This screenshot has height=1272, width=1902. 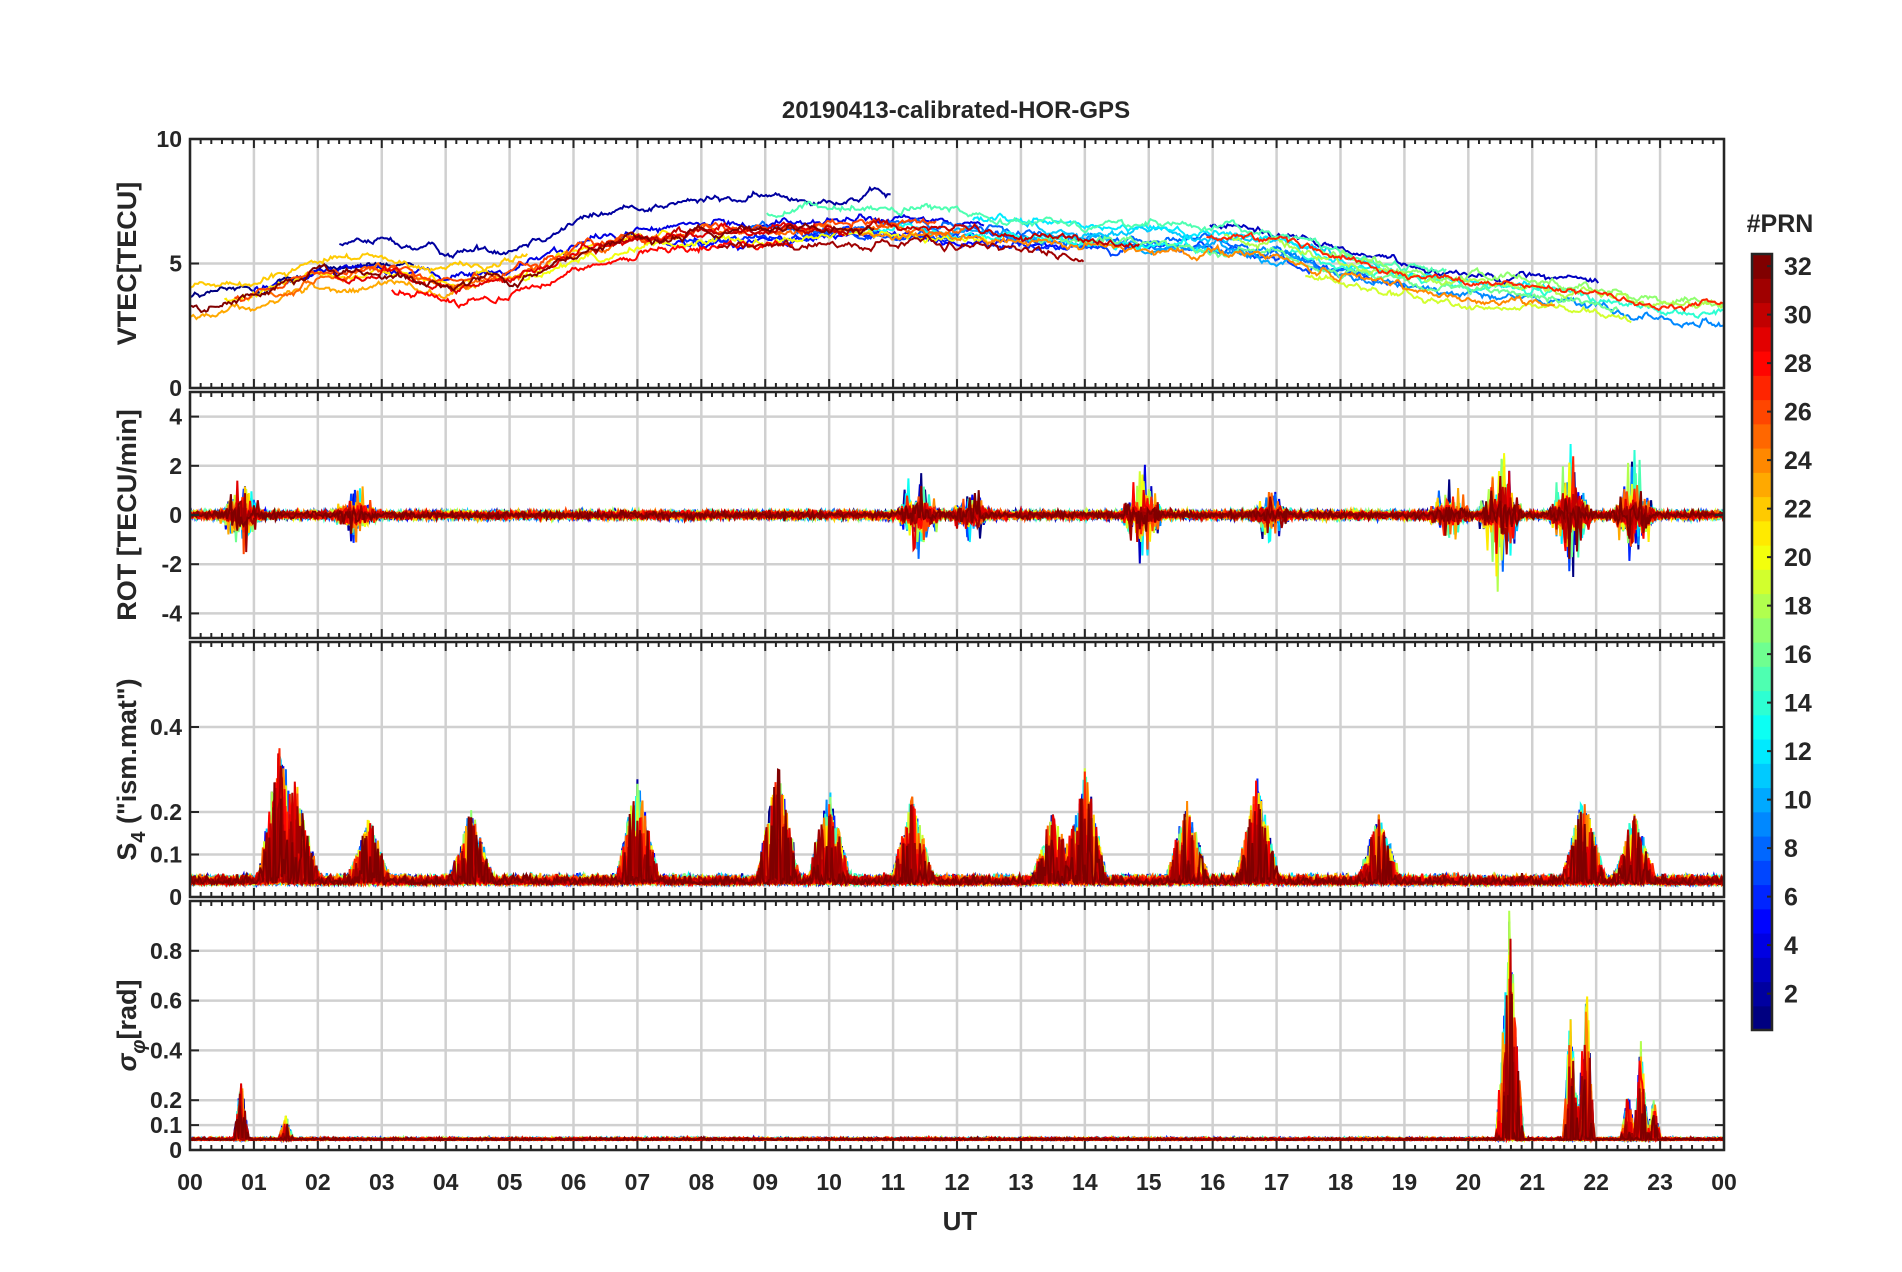 What do you see at coordinates (1798, 655) in the screenshot?
I see `colorbar-tick-label: 16` at bounding box center [1798, 655].